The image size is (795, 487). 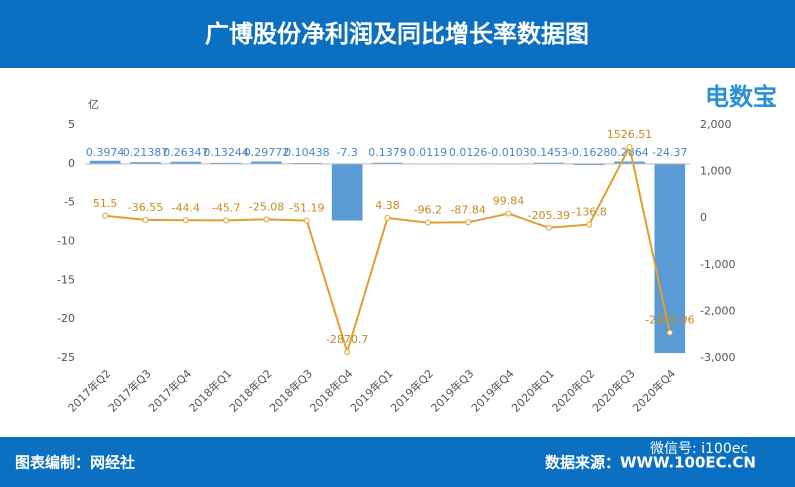 I want to click on y-tick-label: -25, so click(x=66, y=357).